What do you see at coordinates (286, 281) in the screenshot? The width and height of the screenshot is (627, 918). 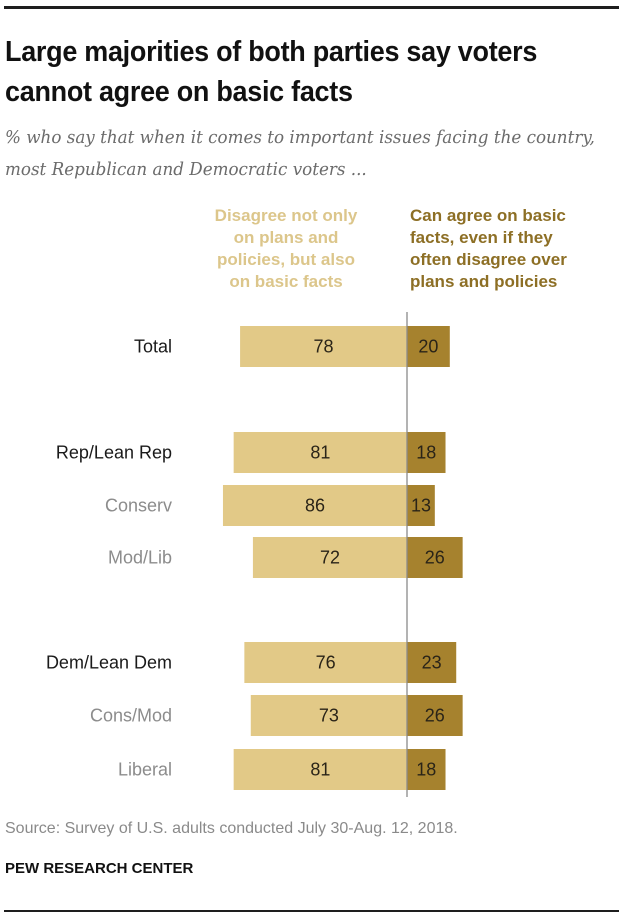 I see `legend-disagree-line: on basic facts` at bounding box center [286, 281].